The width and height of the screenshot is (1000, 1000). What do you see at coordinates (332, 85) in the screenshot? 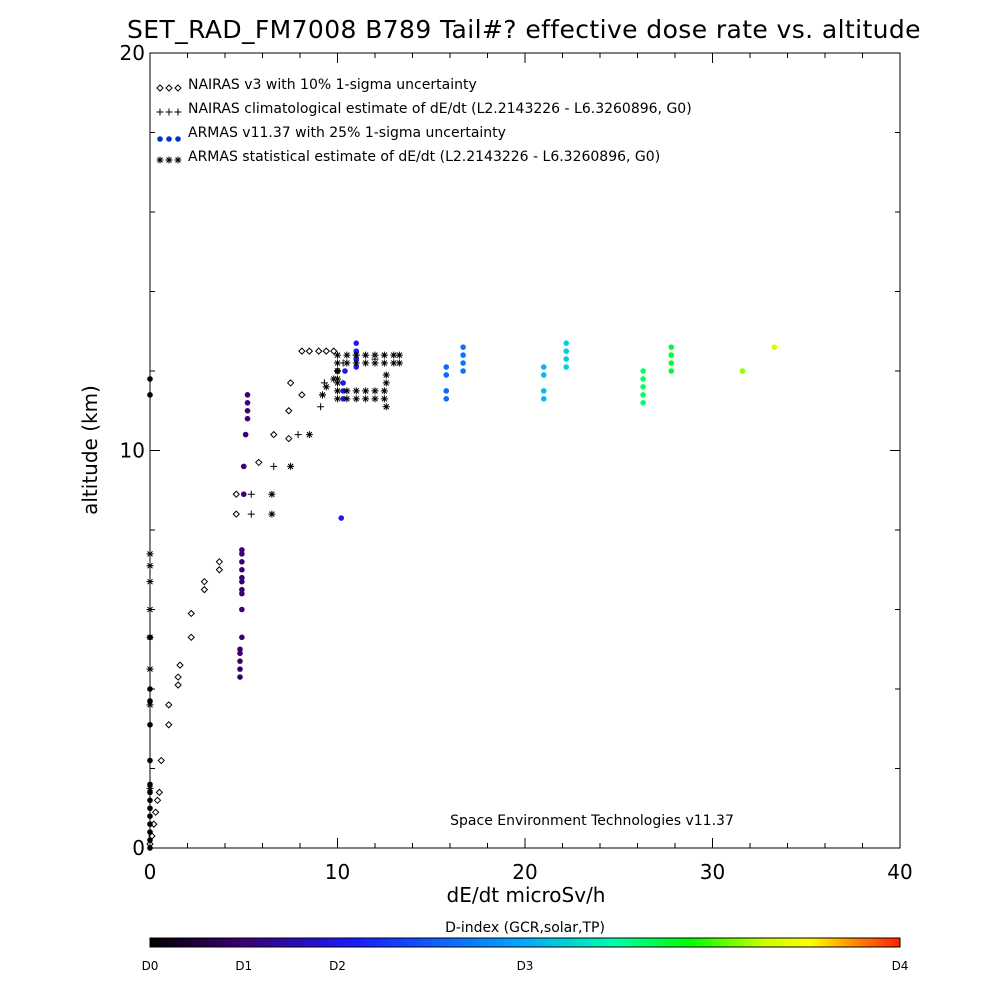
I see `legend-entry-label: NAIRAS v3 with 10% 1-sigma uncertainty` at bounding box center [332, 85].